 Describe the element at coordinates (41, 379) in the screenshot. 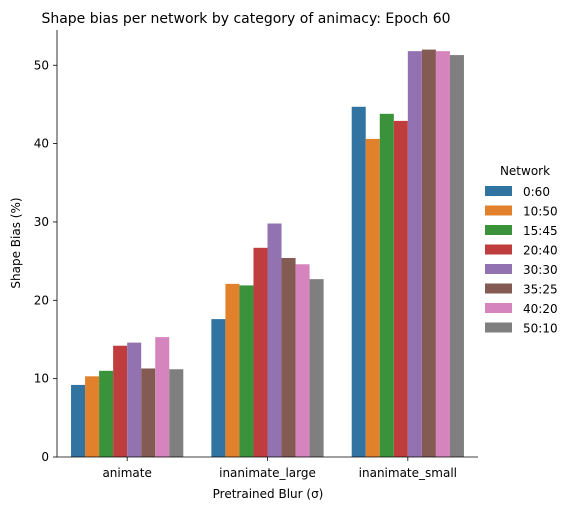

I see `y-tick-label: 10` at that location.